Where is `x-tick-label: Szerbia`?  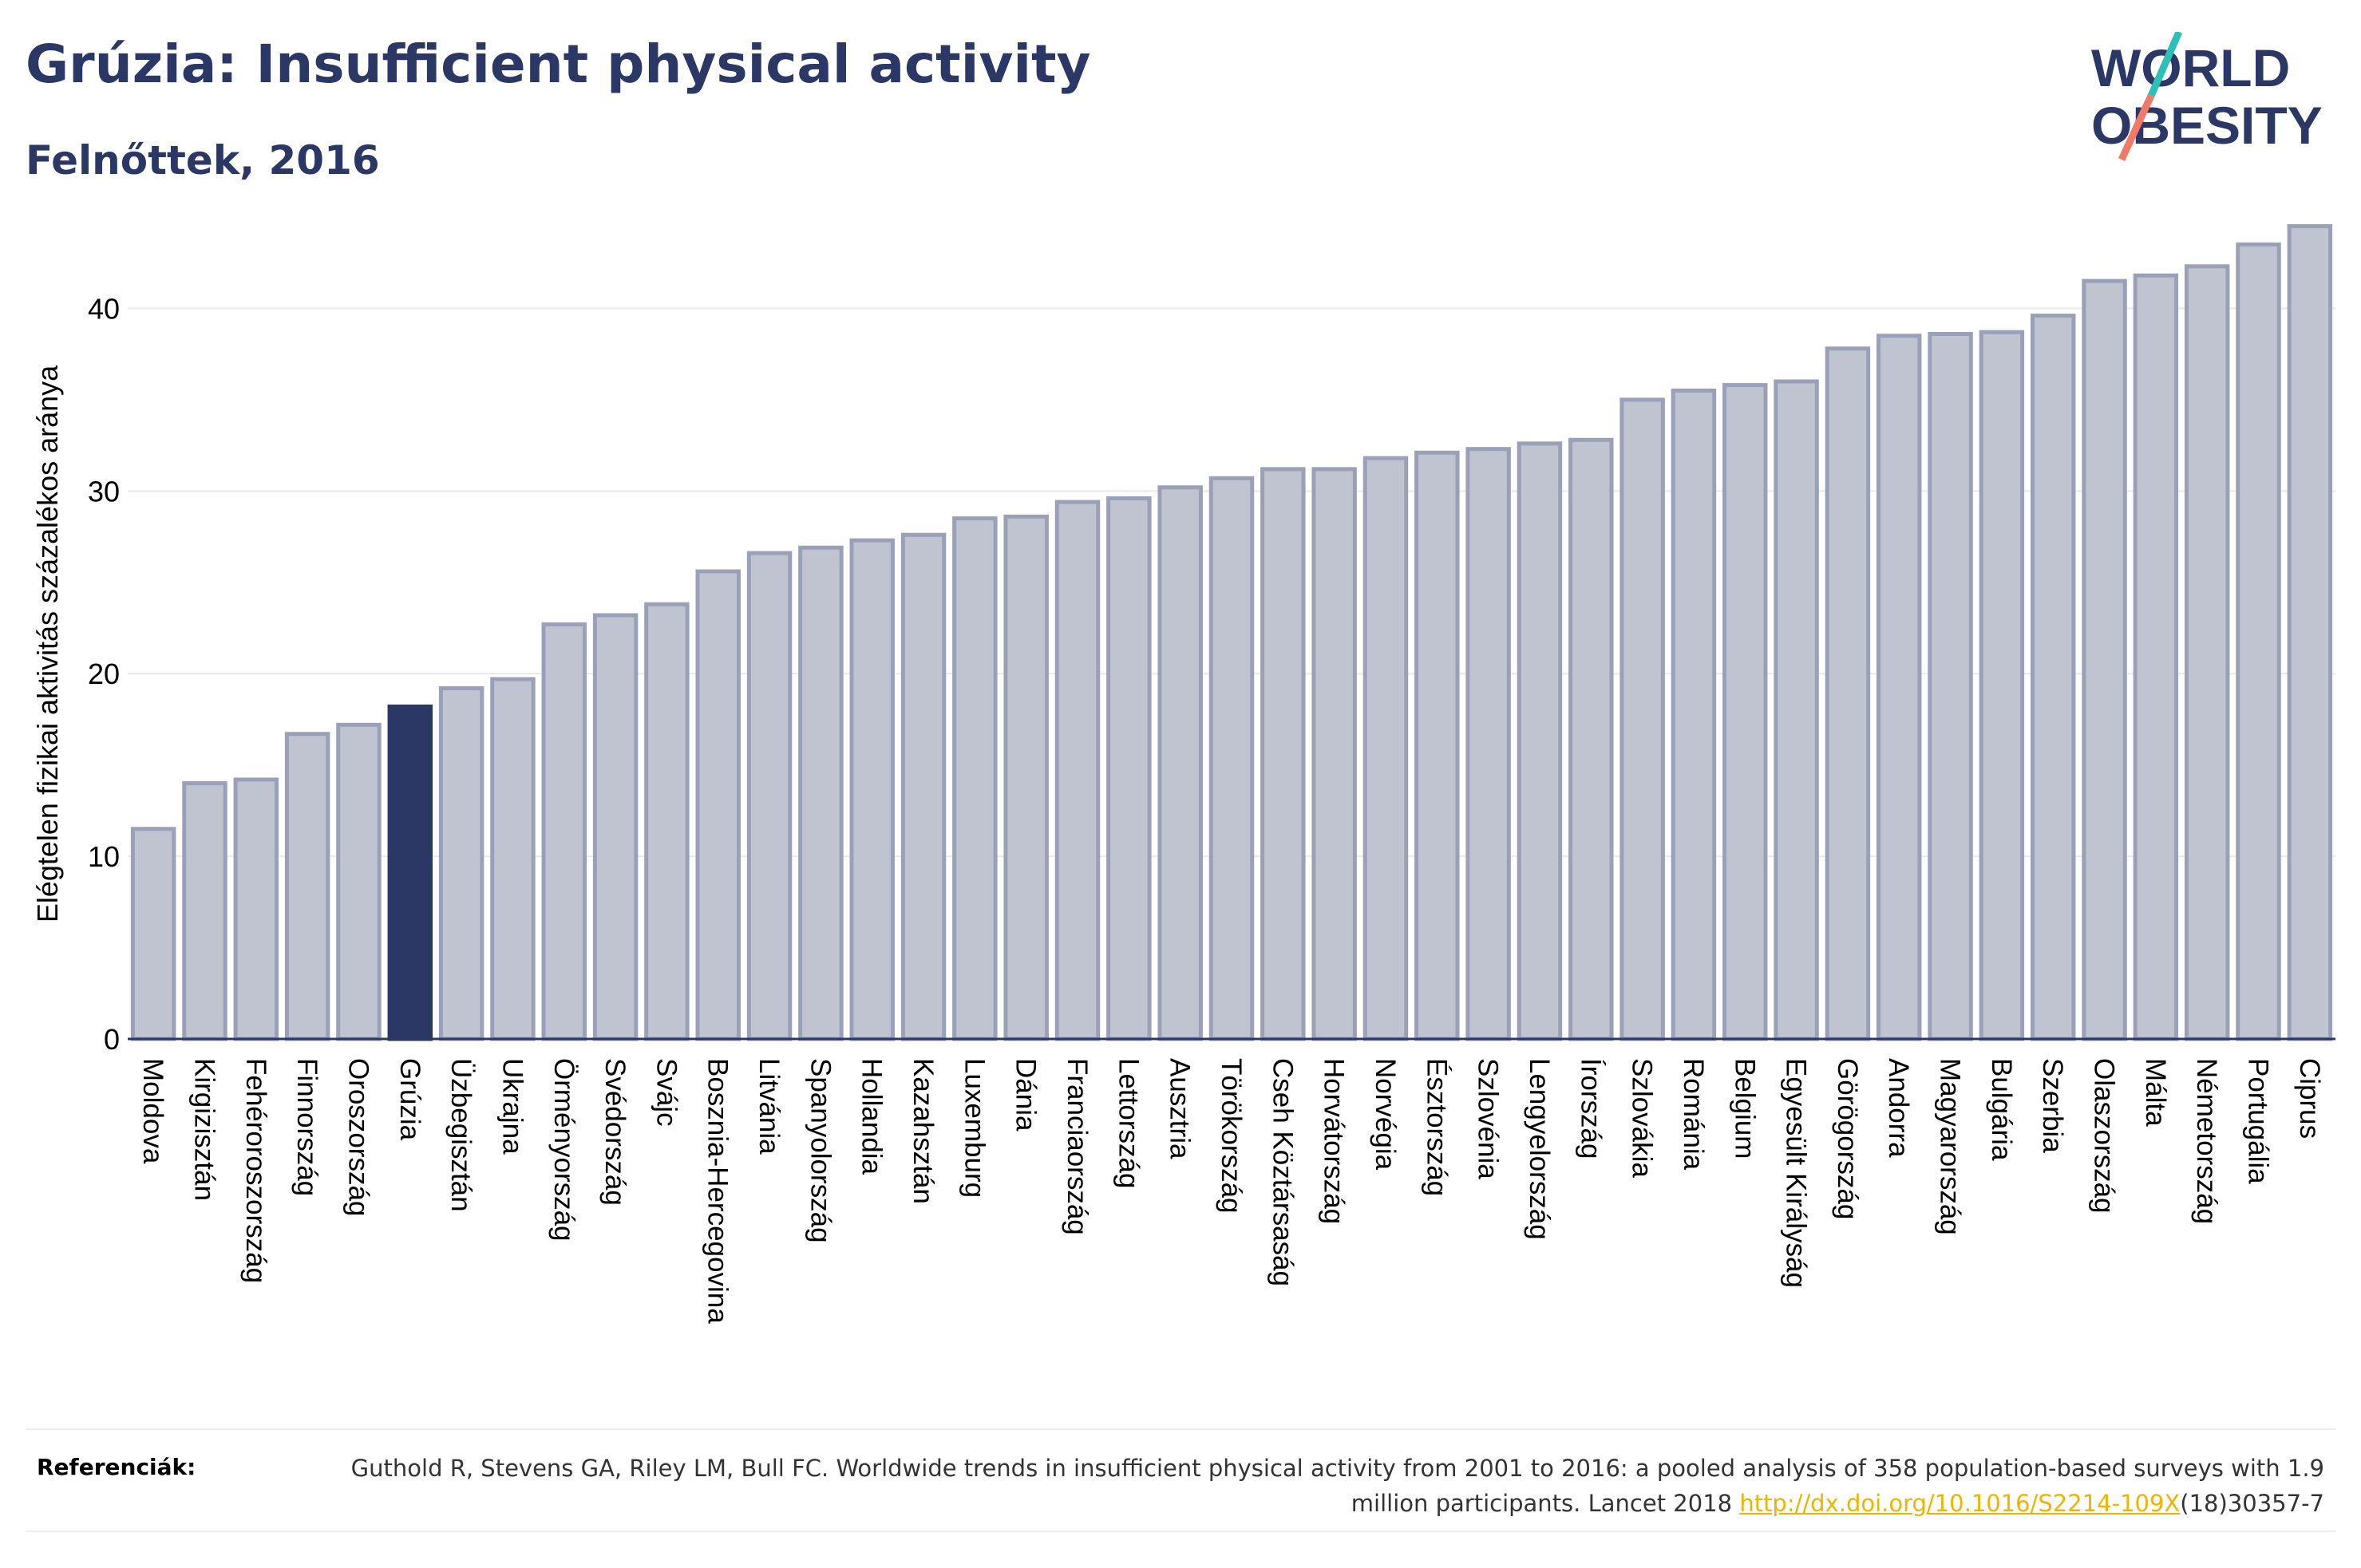
x-tick-label: Szerbia is located at coordinates (2052, 1105).